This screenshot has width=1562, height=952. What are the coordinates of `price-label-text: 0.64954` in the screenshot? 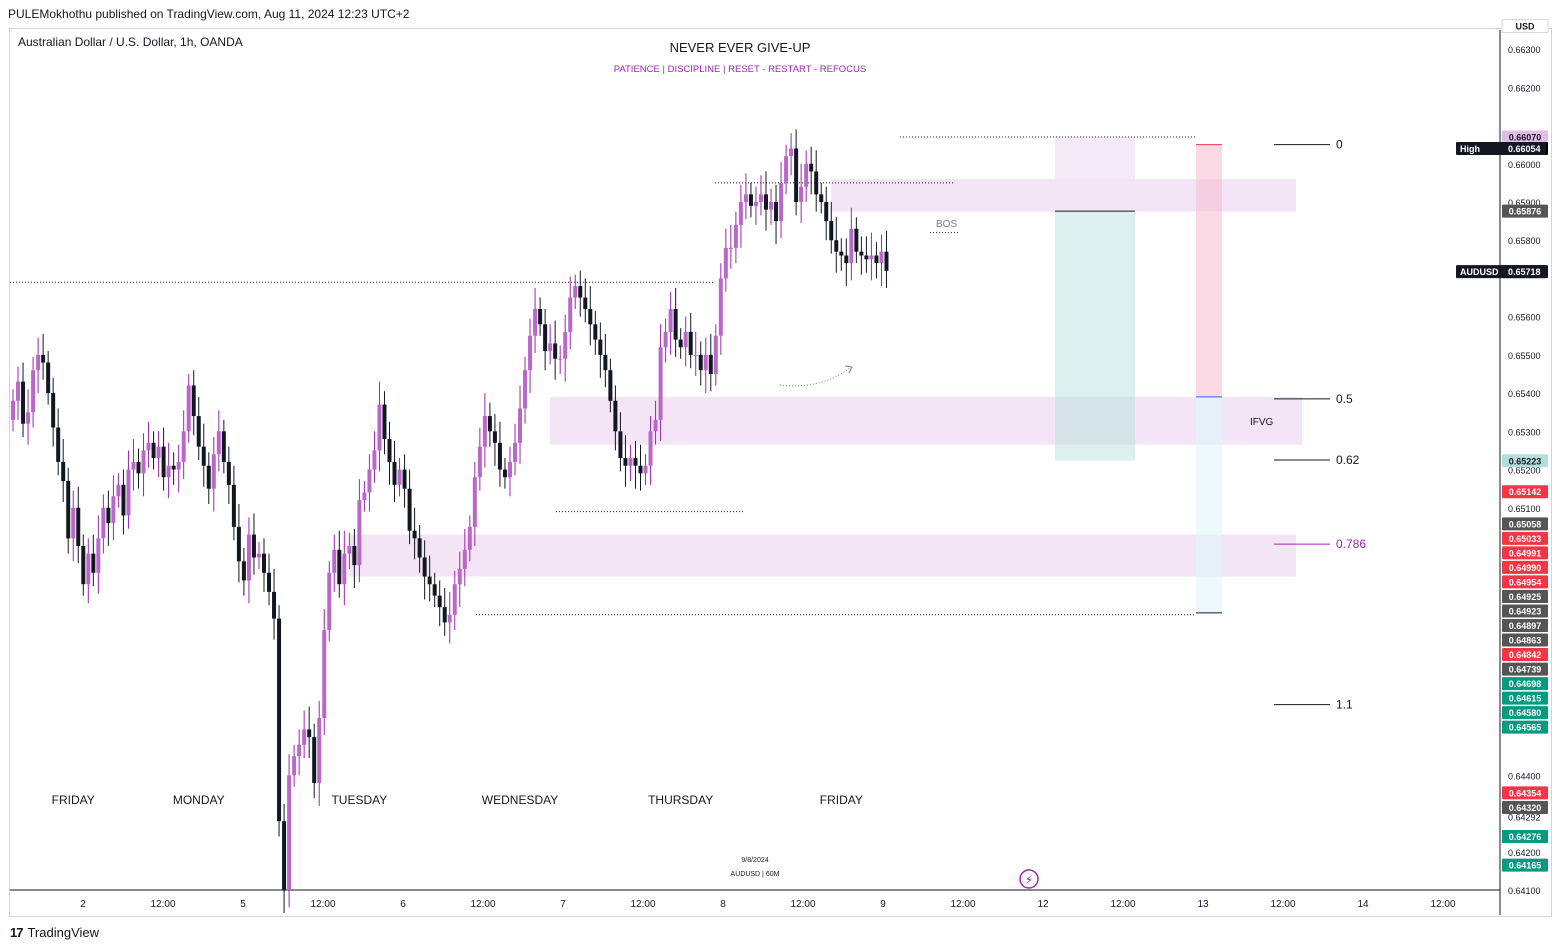 It's located at (1525, 582).